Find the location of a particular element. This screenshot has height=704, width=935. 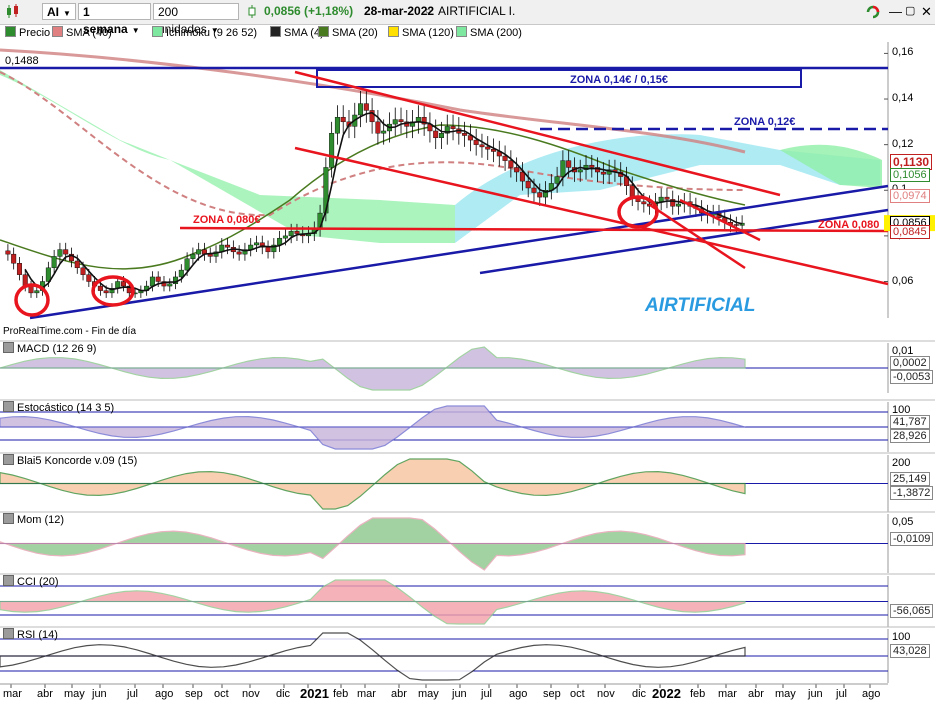

x-tick-label: oct is located at coordinates (577, 694).